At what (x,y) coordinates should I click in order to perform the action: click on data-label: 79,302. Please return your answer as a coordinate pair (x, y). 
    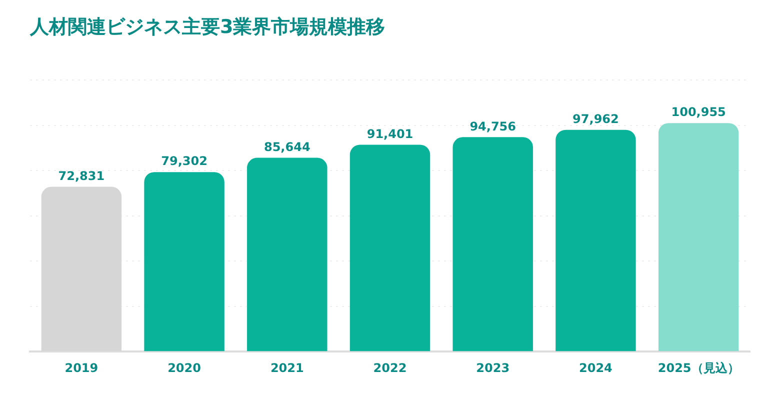
    Looking at the image, I should click on (184, 161).